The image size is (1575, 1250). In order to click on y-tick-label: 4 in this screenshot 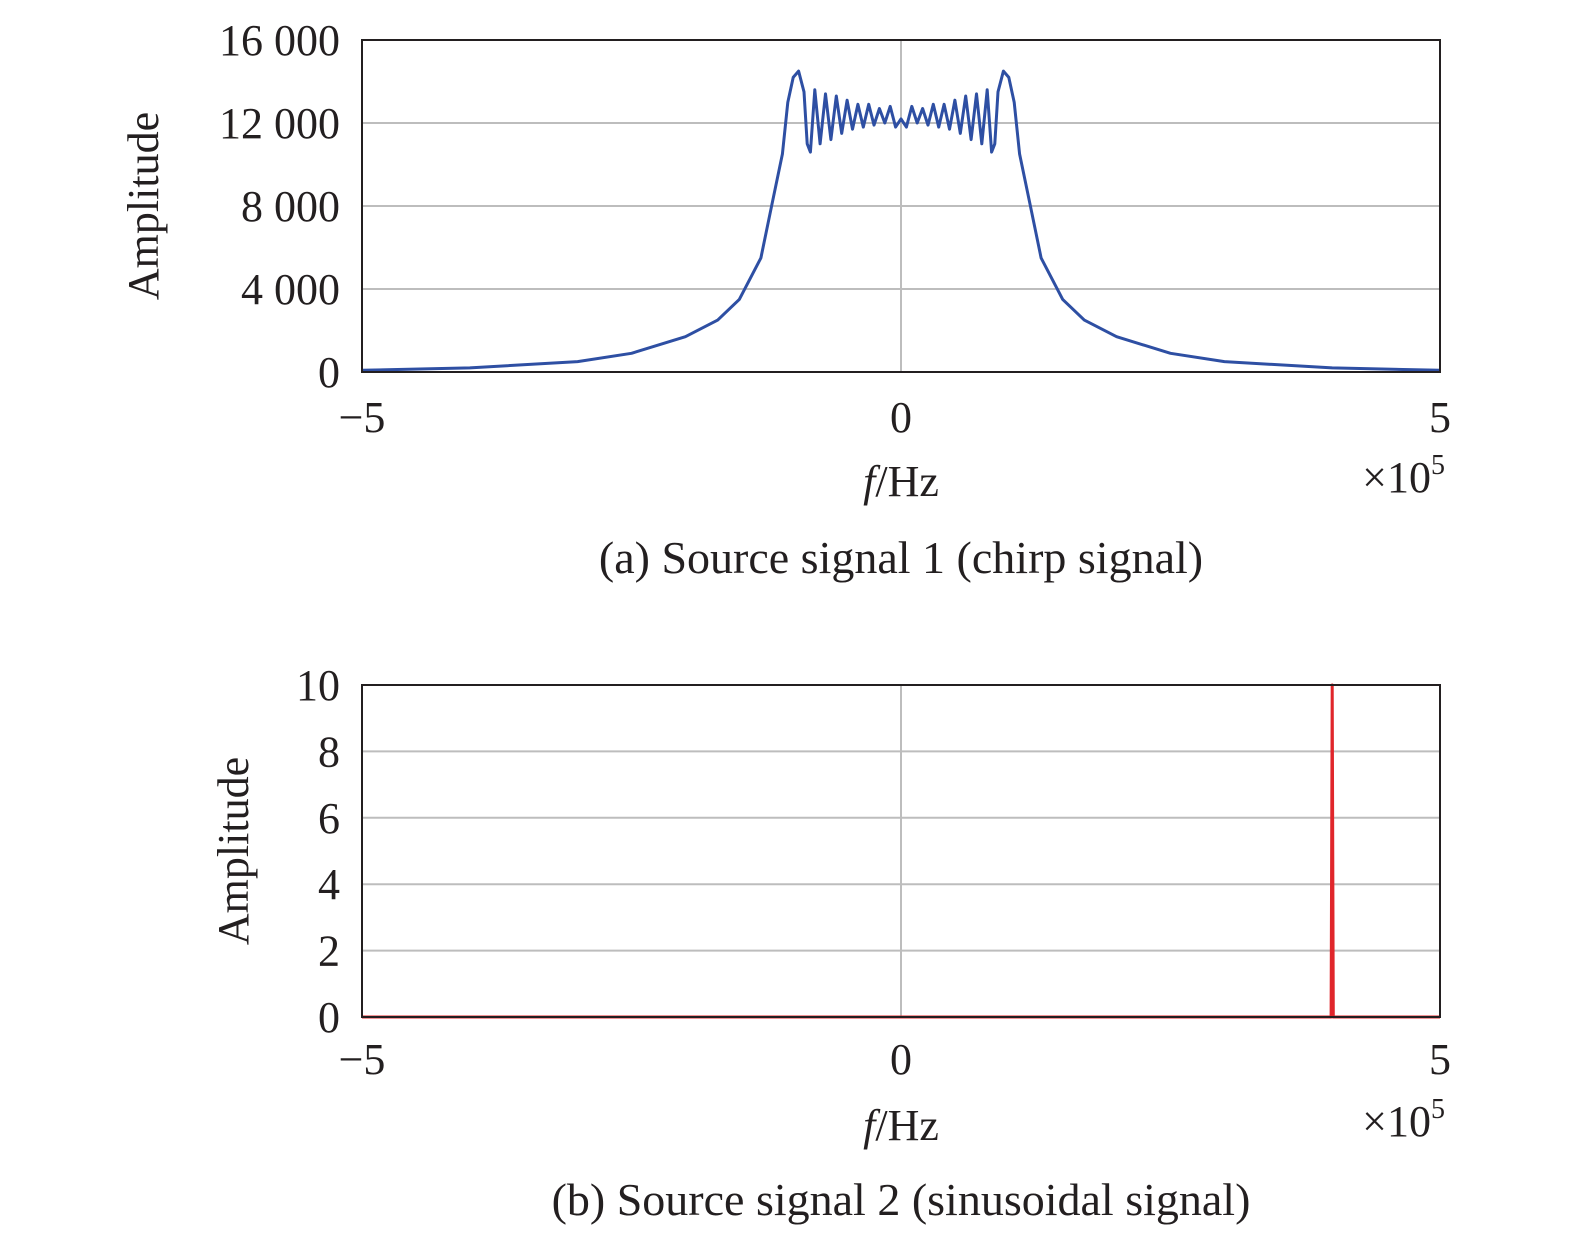, I will do `click(329, 884)`.